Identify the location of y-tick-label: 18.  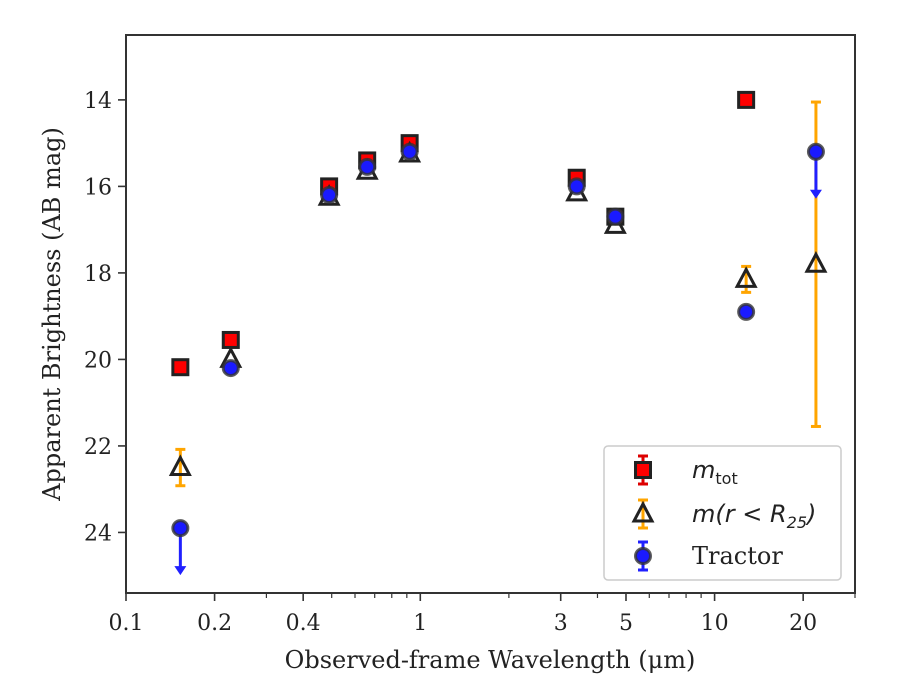
(98, 274).